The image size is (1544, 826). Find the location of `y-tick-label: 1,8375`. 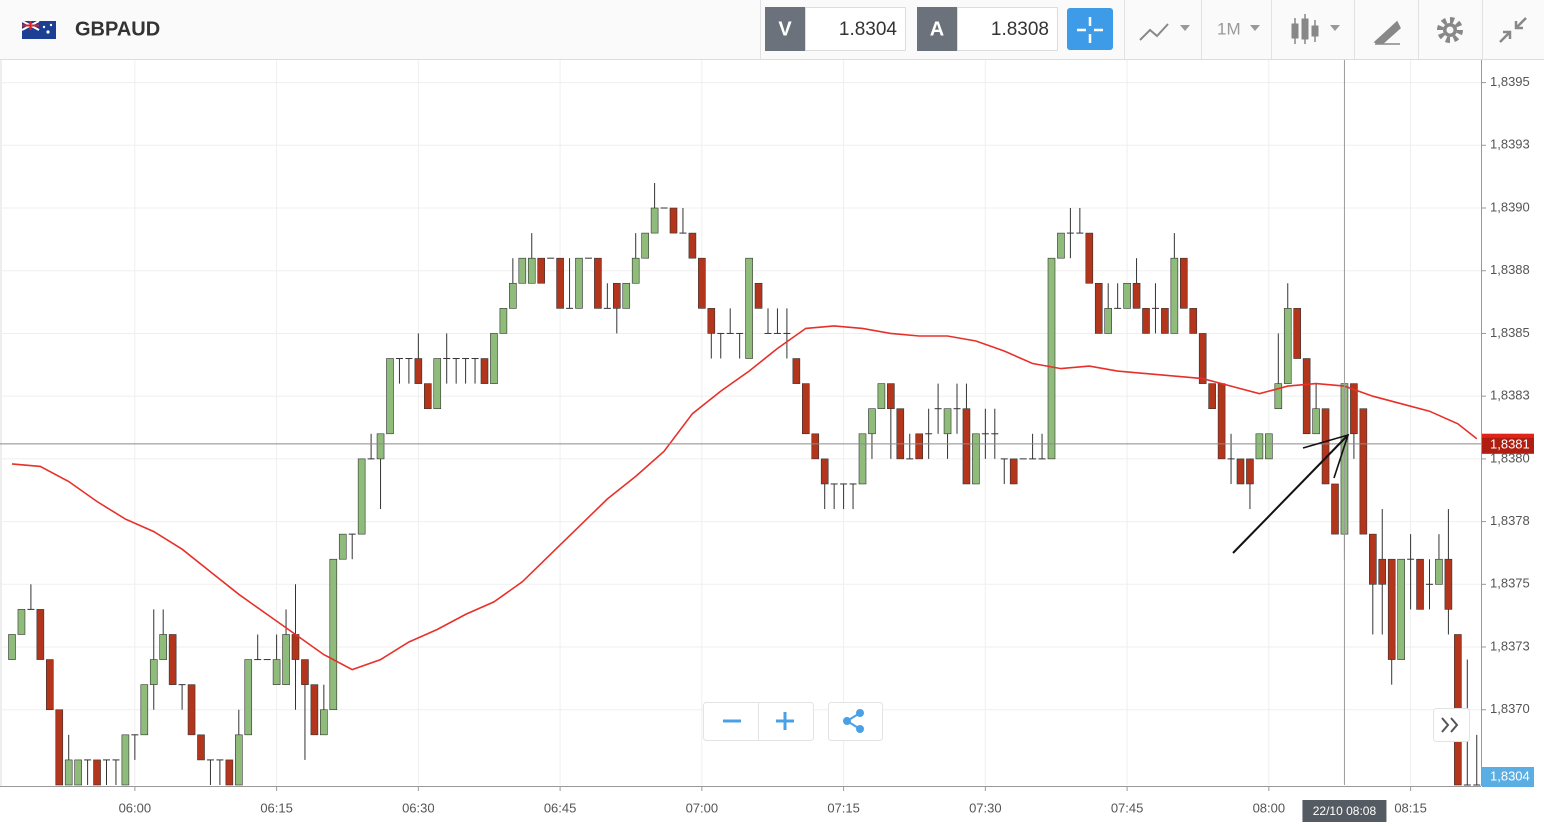

y-tick-label: 1,8375 is located at coordinates (1510, 583).